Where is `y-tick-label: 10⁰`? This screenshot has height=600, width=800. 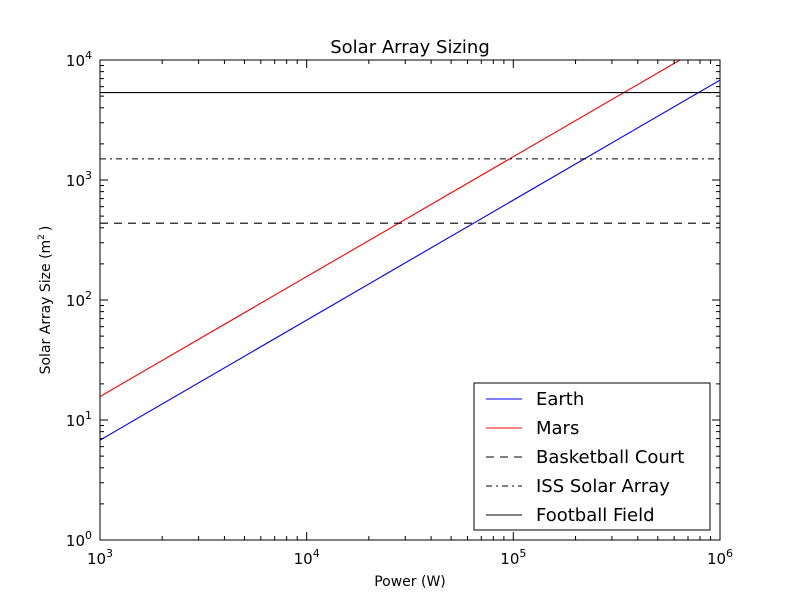
y-tick-label: 10⁰ is located at coordinates (79, 539).